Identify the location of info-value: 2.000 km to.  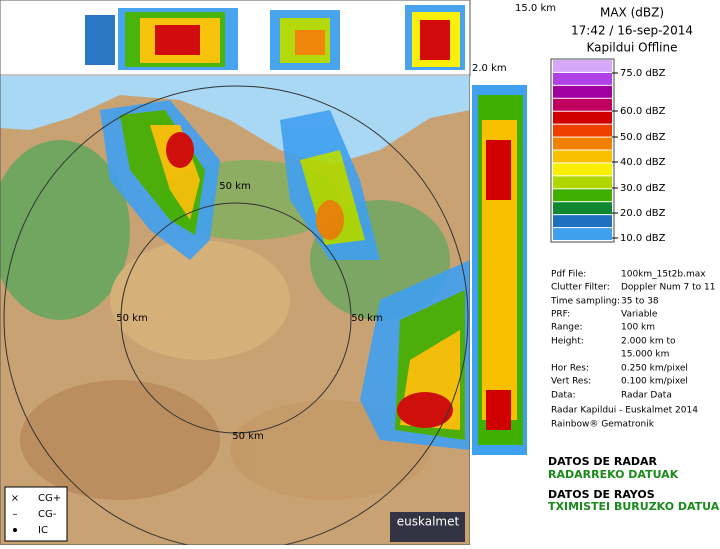
(648, 342).